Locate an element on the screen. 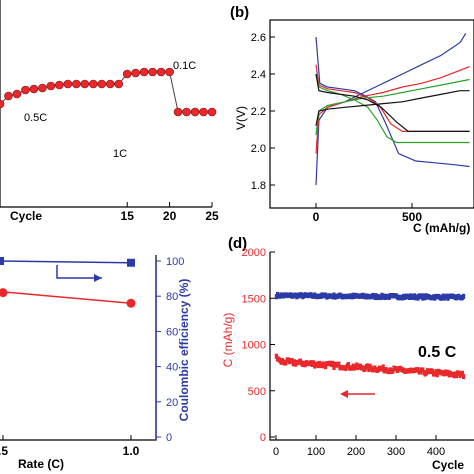 The height and width of the screenshot is (474, 474). panel-b-y-tick-label: 2.6 is located at coordinates (258, 38).